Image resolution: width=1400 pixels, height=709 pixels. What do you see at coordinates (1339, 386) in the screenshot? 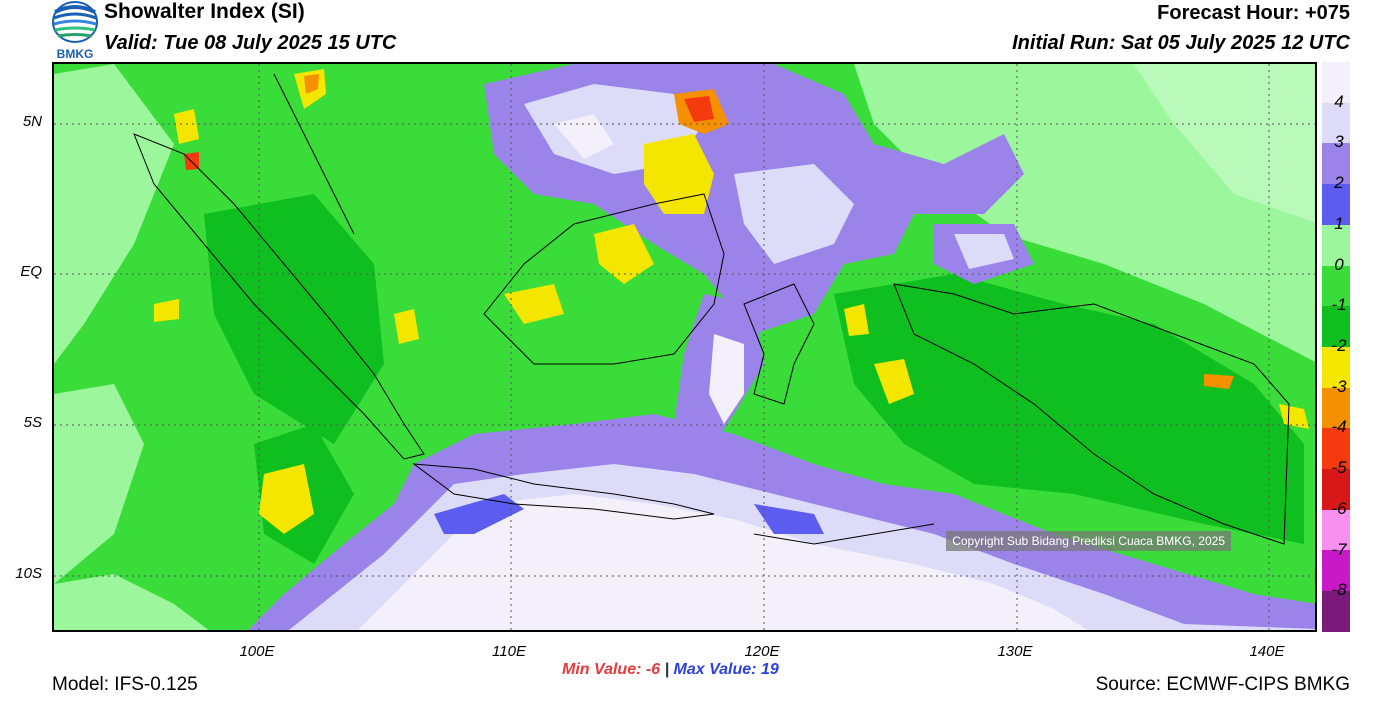
I see `colorbar-level-label: -3` at bounding box center [1339, 386].